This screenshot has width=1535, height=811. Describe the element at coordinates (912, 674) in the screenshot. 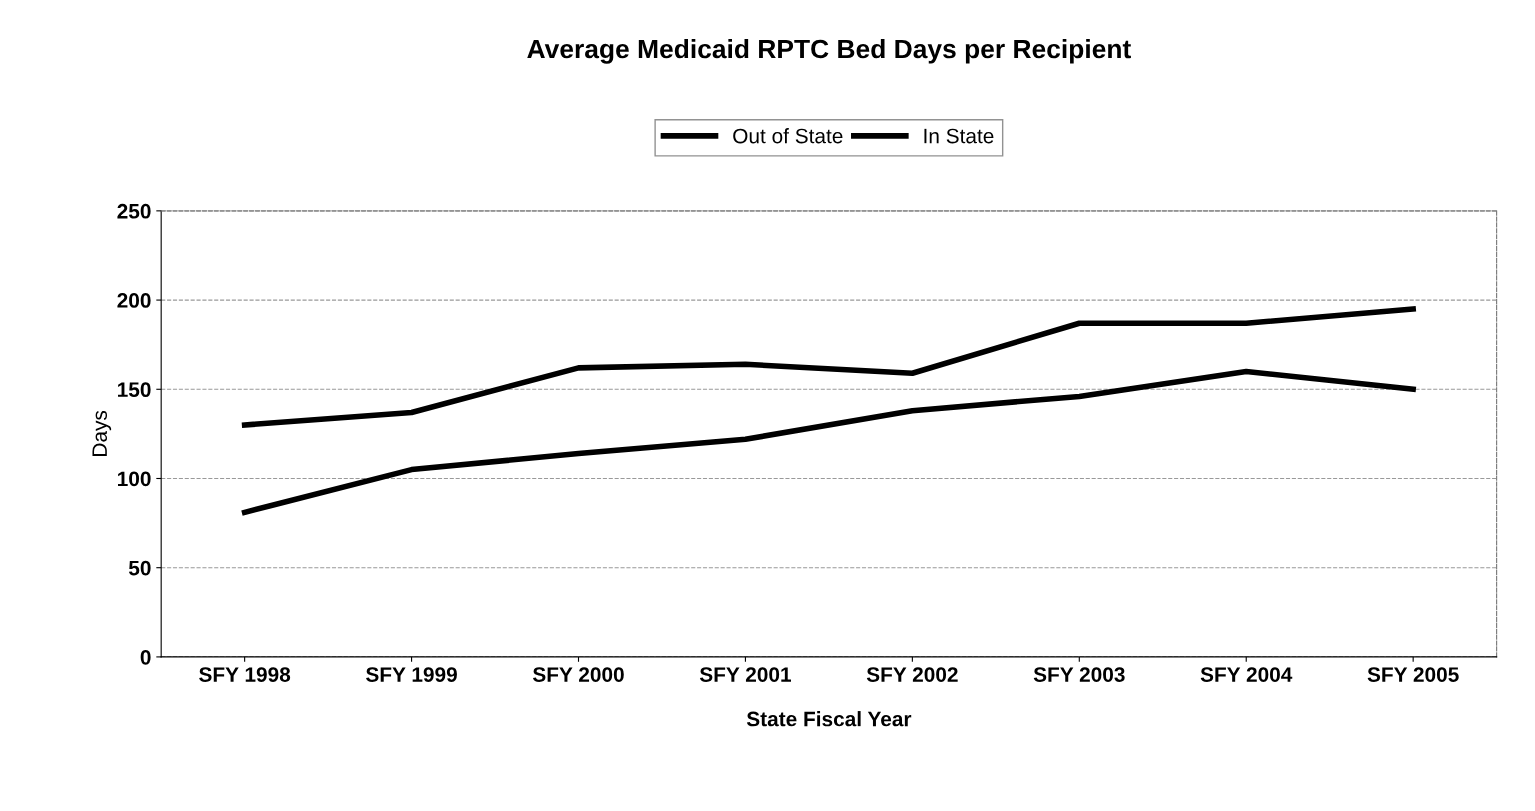

I see `x-tick-label: SFY 2002` at that location.